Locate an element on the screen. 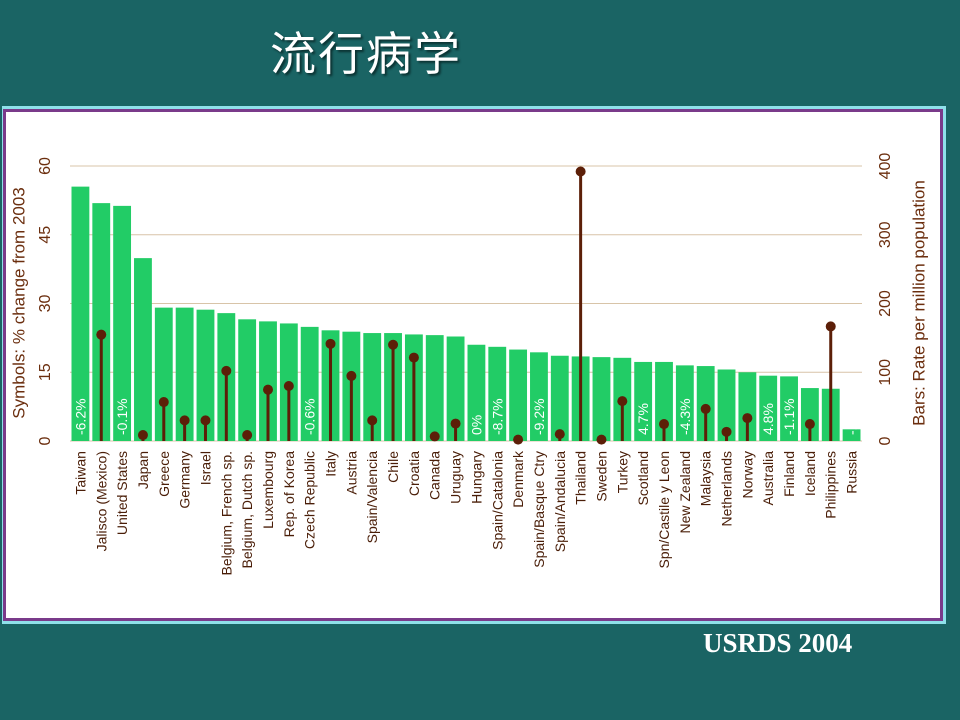  source-label: USRDS 2004 is located at coordinates (778, 643).